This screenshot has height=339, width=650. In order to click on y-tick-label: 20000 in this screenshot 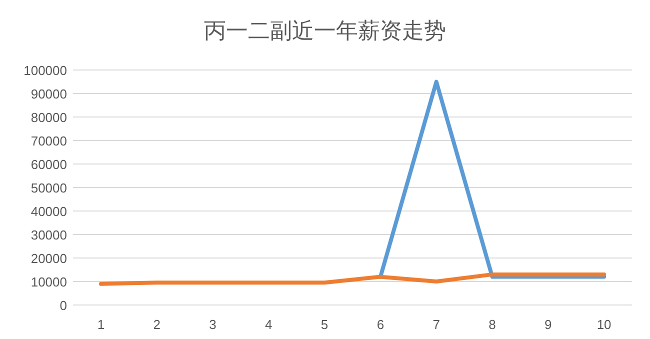, I will do `click(48, 258)`.